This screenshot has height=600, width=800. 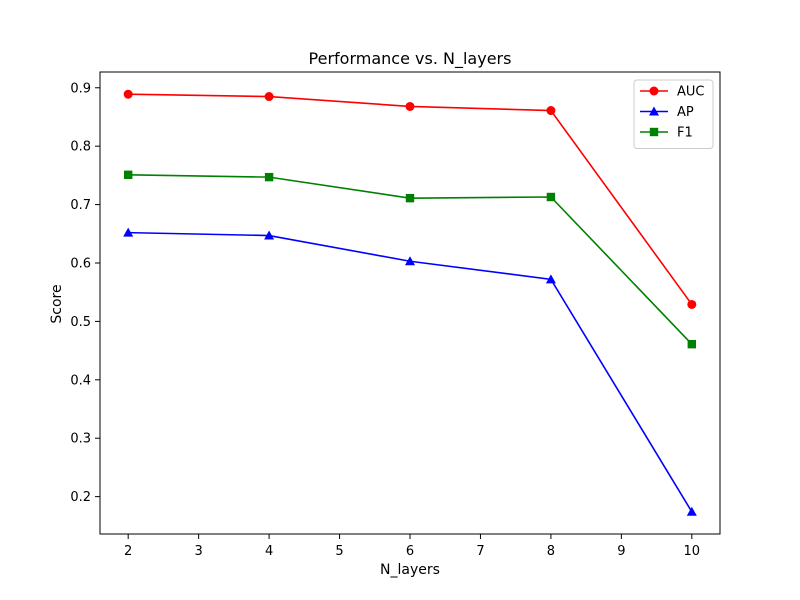 I want to click on y-tick-label: 0.9, so click(x=80, y=88).